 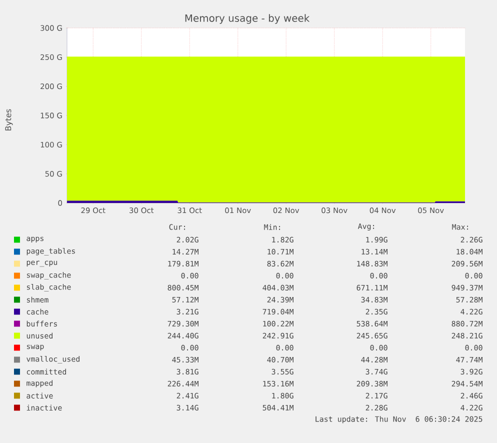 I want to click on chart-title: Memory usage - by week, so click(x=247, y=19).